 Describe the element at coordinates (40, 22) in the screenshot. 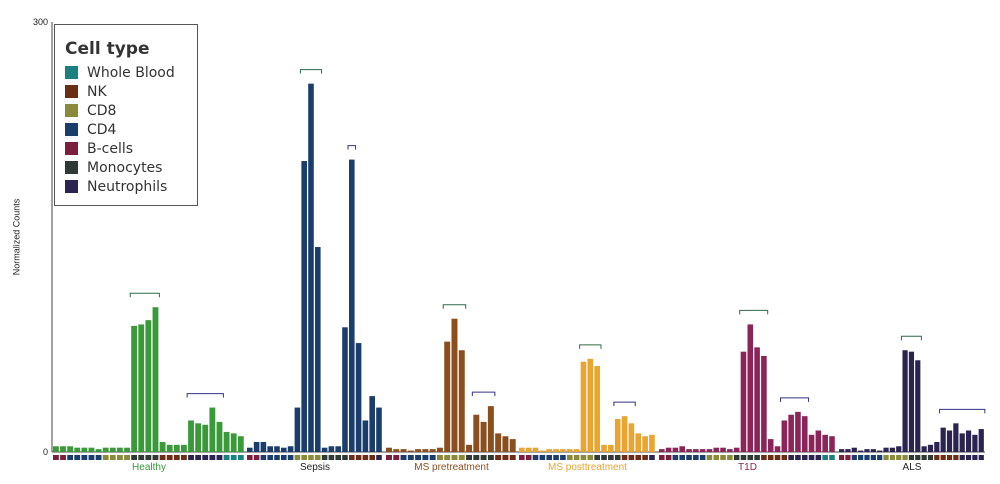

I see `y-tick-label: 300` at that location.